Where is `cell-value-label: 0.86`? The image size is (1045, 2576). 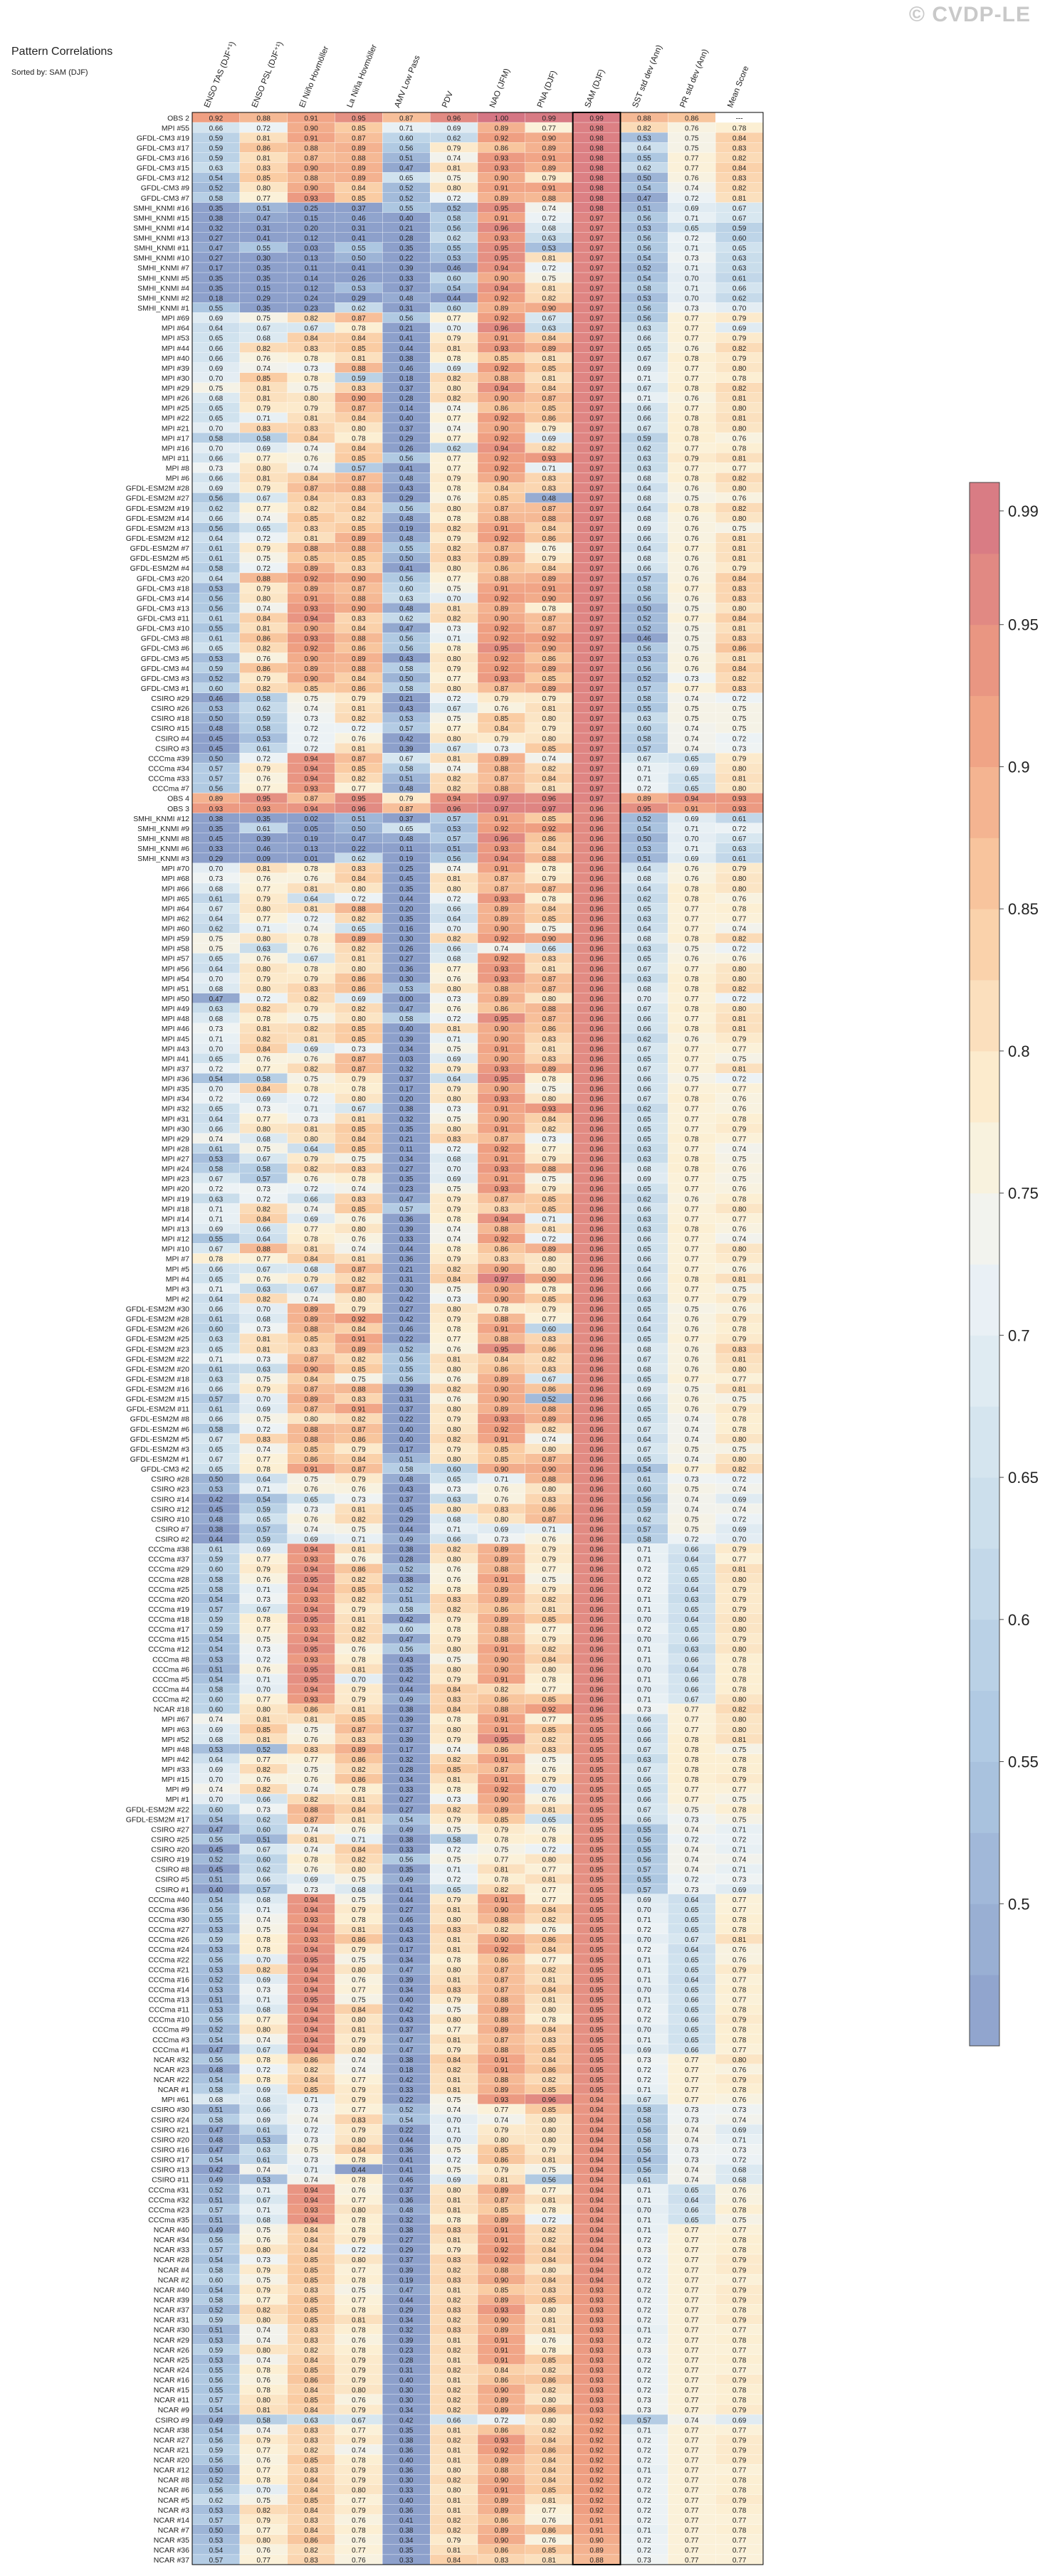 cell-value-label: 0.86 is located at coordinates (549, 1940).